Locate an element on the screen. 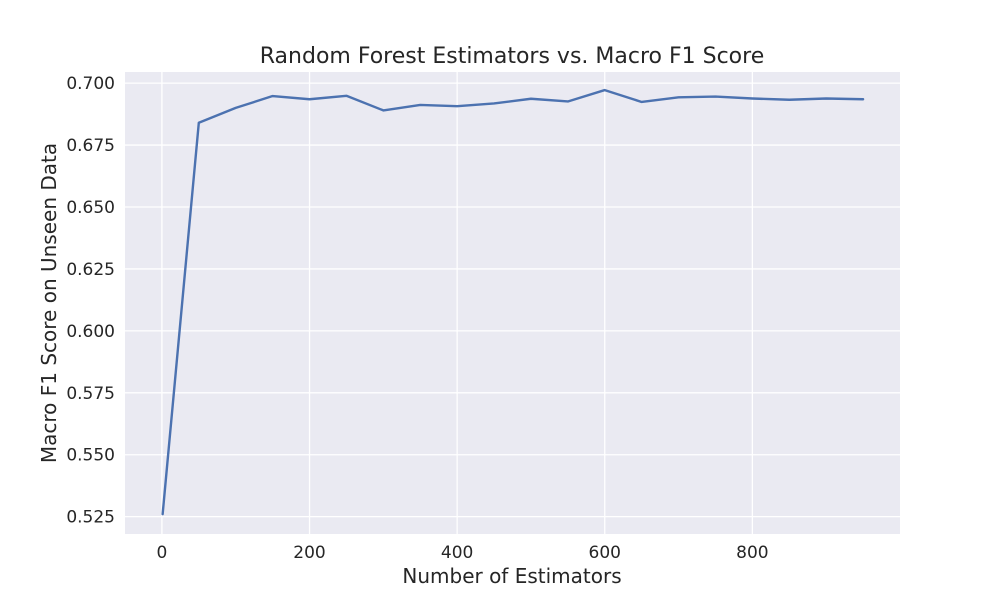 The width and height of the screenshot is (1000, 600). x-tick-label: 200 is located at coordinates (309, 553).